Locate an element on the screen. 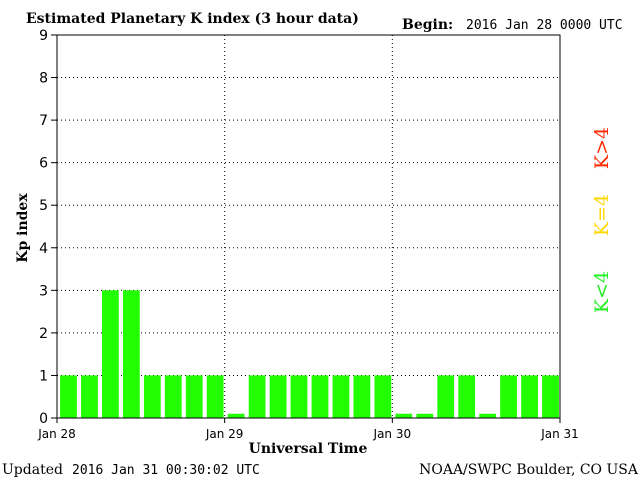 This screenshot has height=480, width=640. legend-k-equal-4: K=4 is located at coordinates (602, 215).